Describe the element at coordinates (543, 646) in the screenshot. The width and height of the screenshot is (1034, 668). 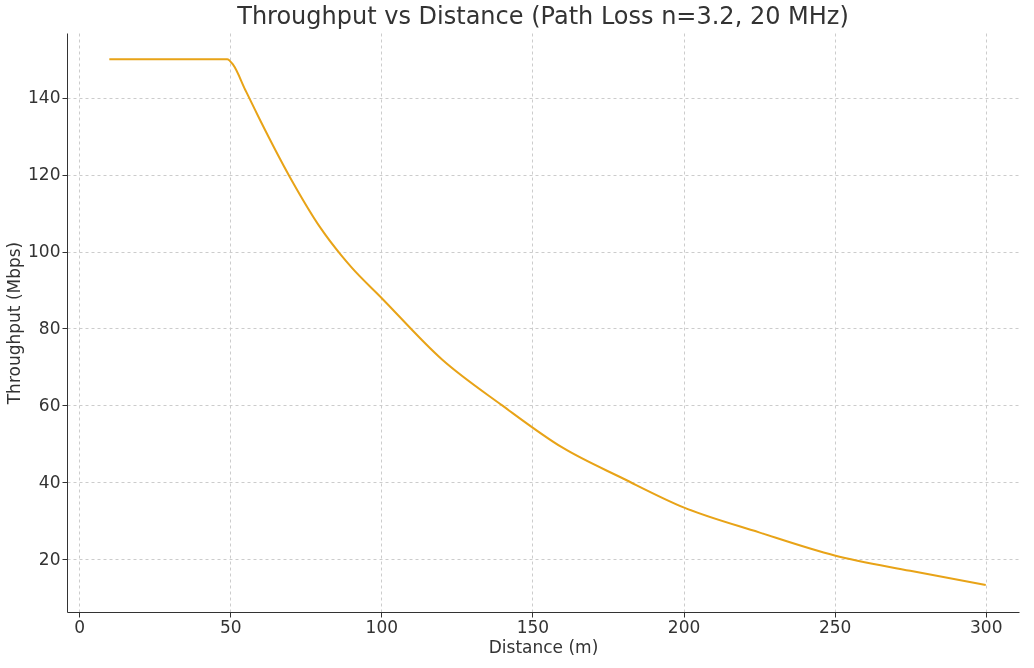
I see `x-axis-title: Distance (m)` at that location.